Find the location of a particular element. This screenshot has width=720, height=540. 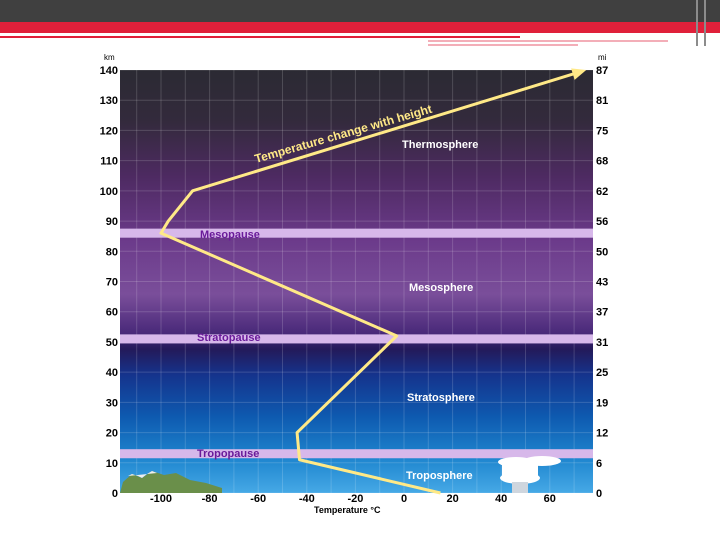

right-axis-unit: mi is located at coordinates (602, 57).